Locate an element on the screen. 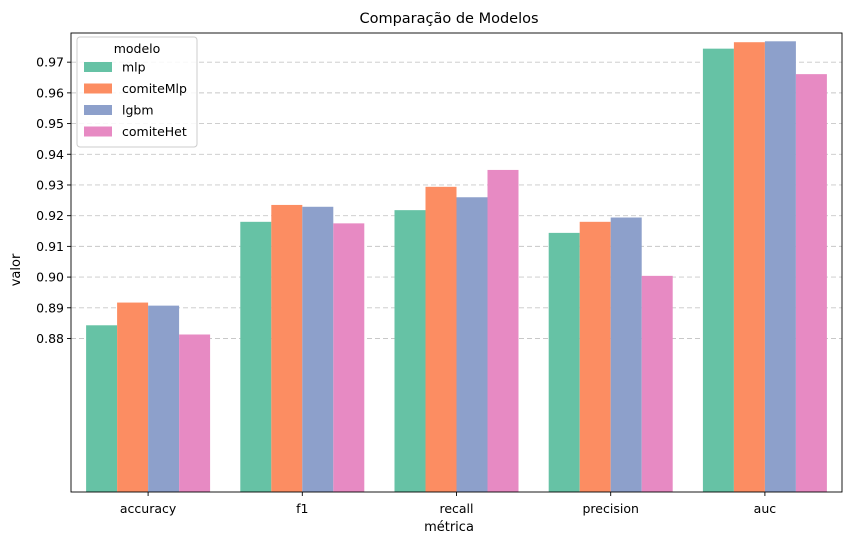 This screenshot has height=545, width=855. legend-label-lgbm: lgbm is located at coordinates (138, 110).